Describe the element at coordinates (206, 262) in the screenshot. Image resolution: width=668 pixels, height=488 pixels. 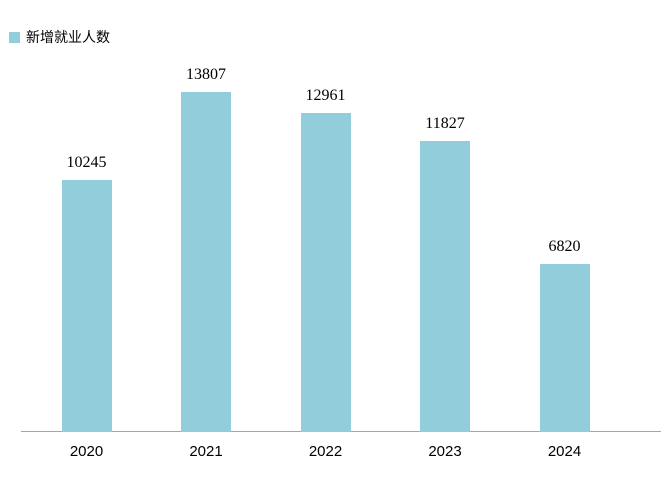
I see `bar-2021` at that location.